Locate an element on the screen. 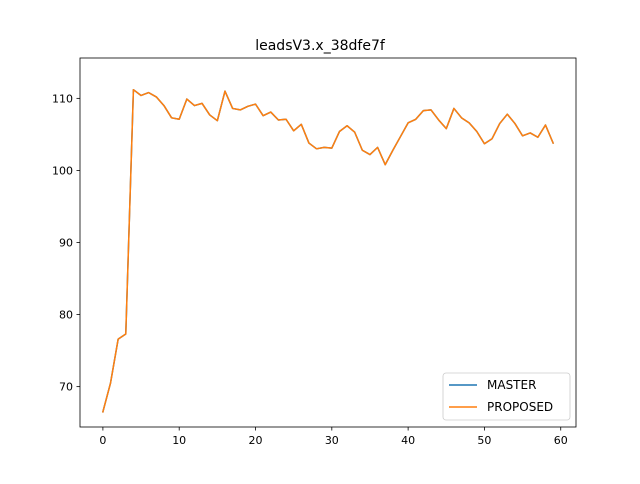  y-tick-label: 80 is located at coordinates (66, 315).